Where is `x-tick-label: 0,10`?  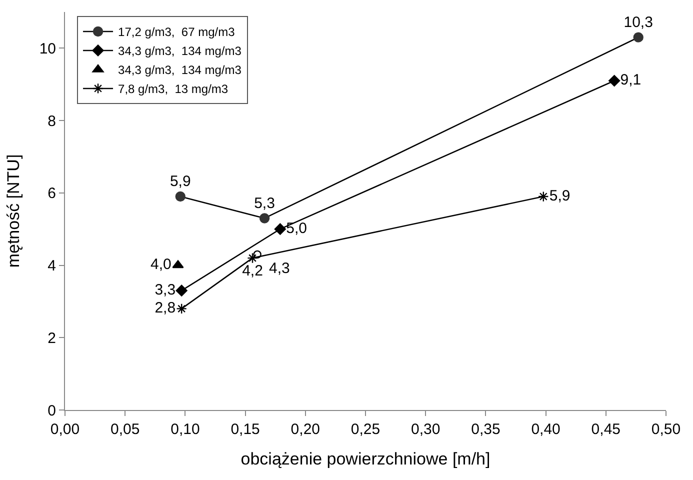 x-tick-label: 0,10 is located at coordinates (185, 429).